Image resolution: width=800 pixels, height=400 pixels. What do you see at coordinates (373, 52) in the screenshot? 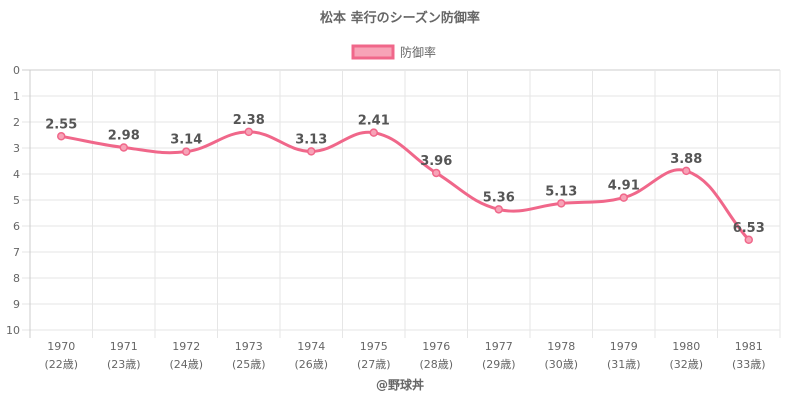
I see `legend-swatch` at bounding box center [373, 52].